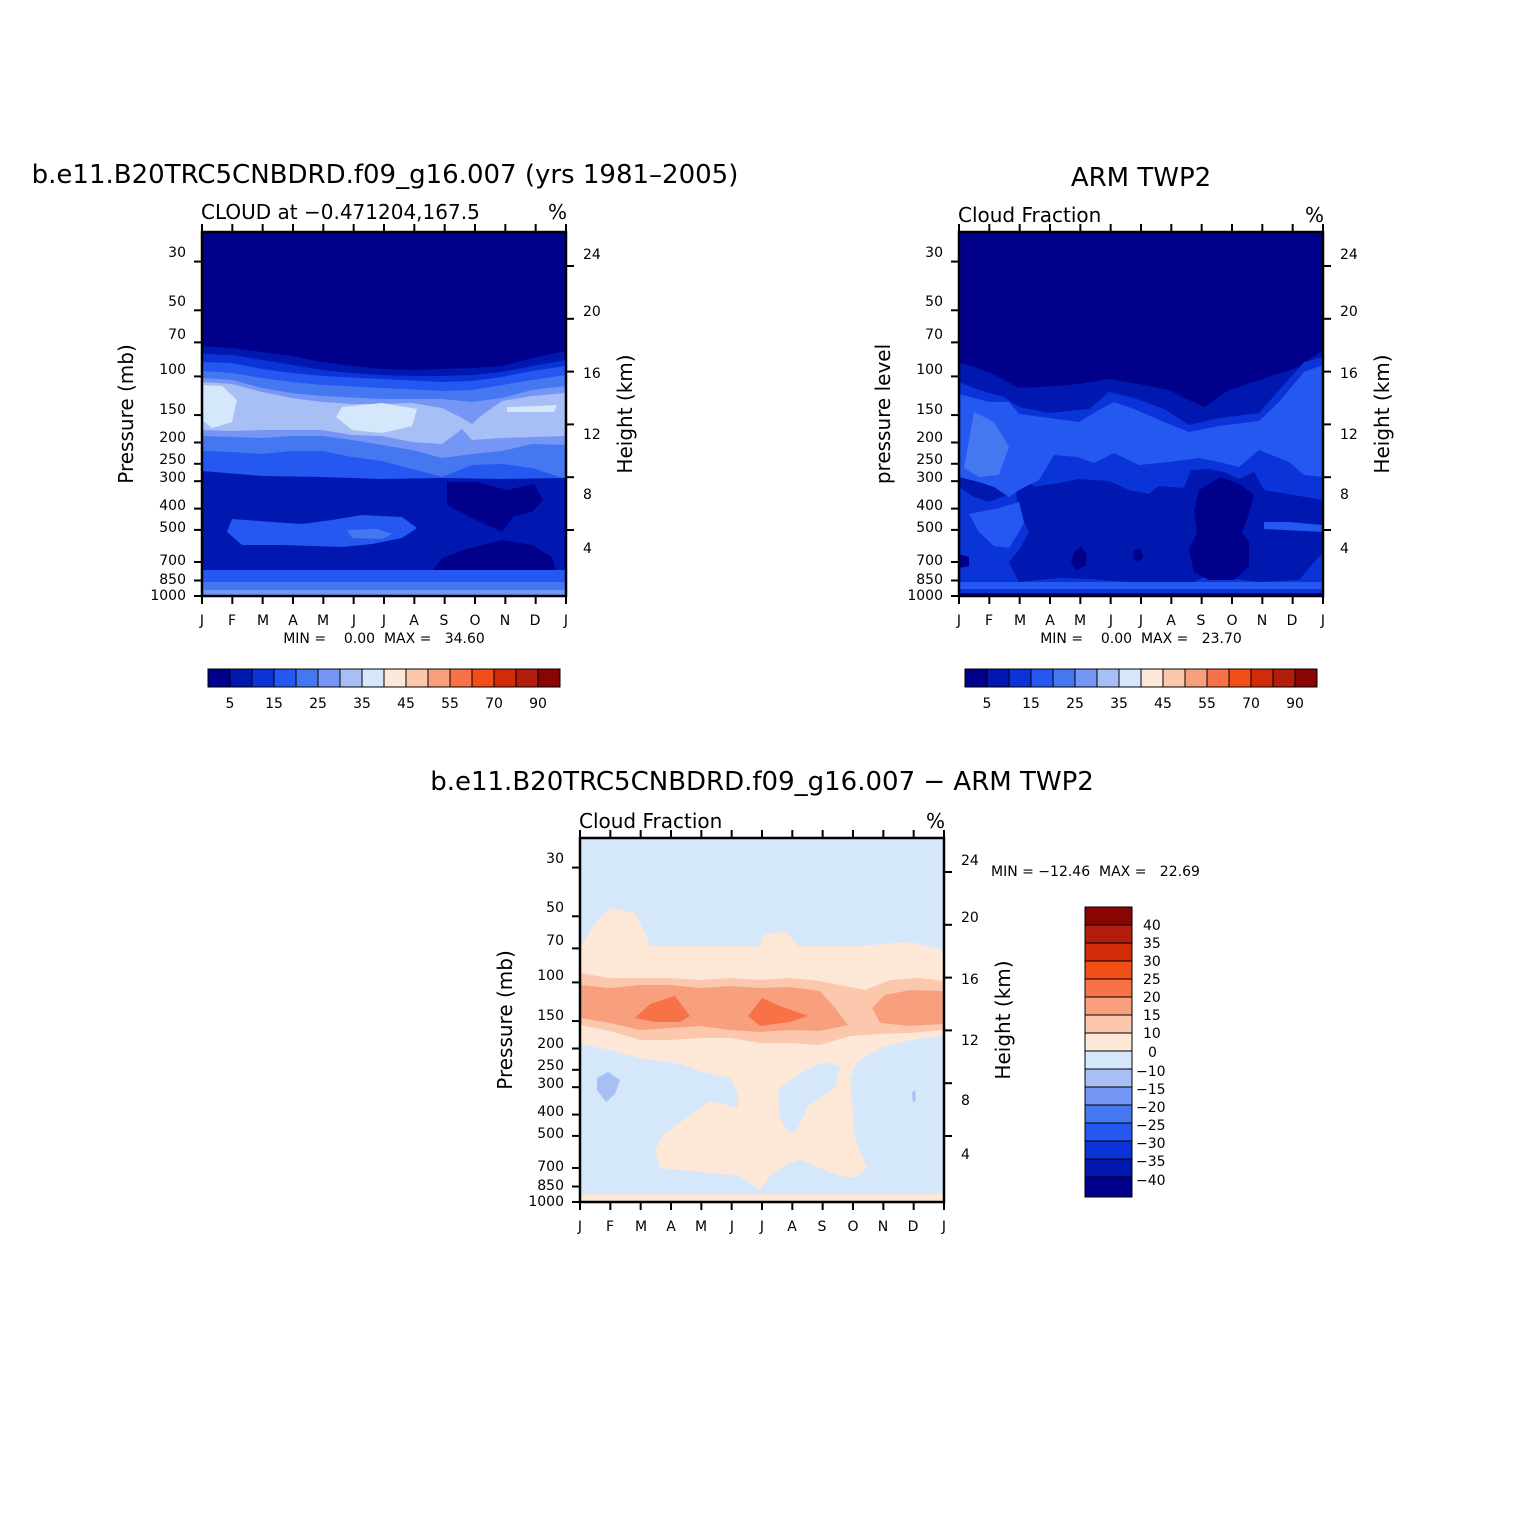 This screenshot has width=1525, height=1525. I want to click on diff-neg-hole, so click(809, 1098).